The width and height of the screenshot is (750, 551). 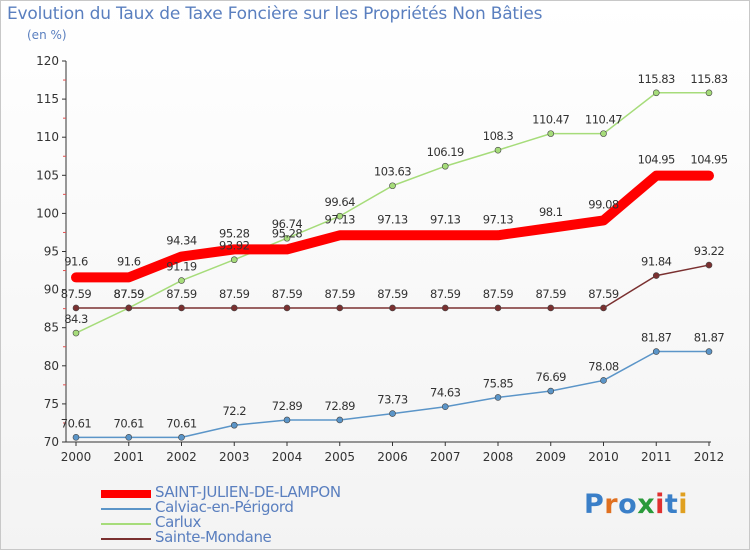 What do you see at coordinates (498, 136) in the screenshot?
I see `data-label-carlux: 108.3` at bounding box center [498, 136].